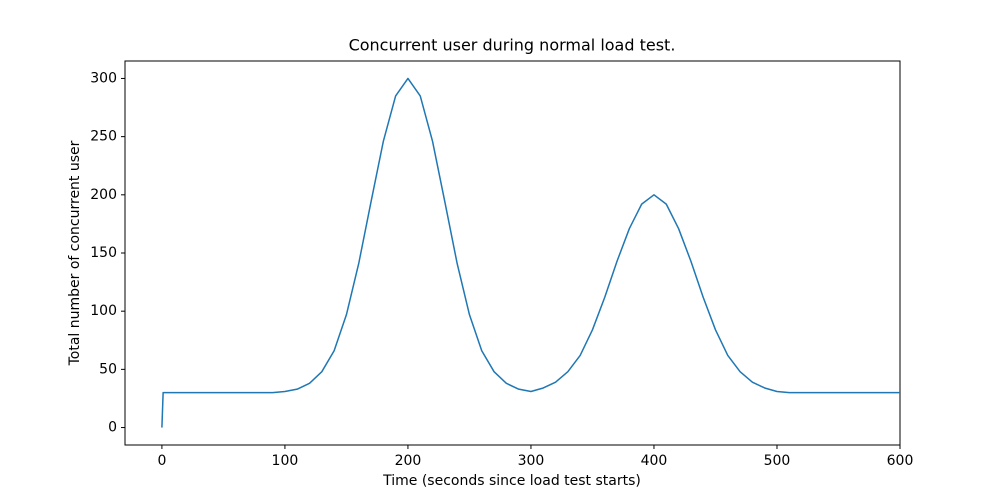  I want to click on chart-title: Concurrent user during normal load test., so click(512, 45).